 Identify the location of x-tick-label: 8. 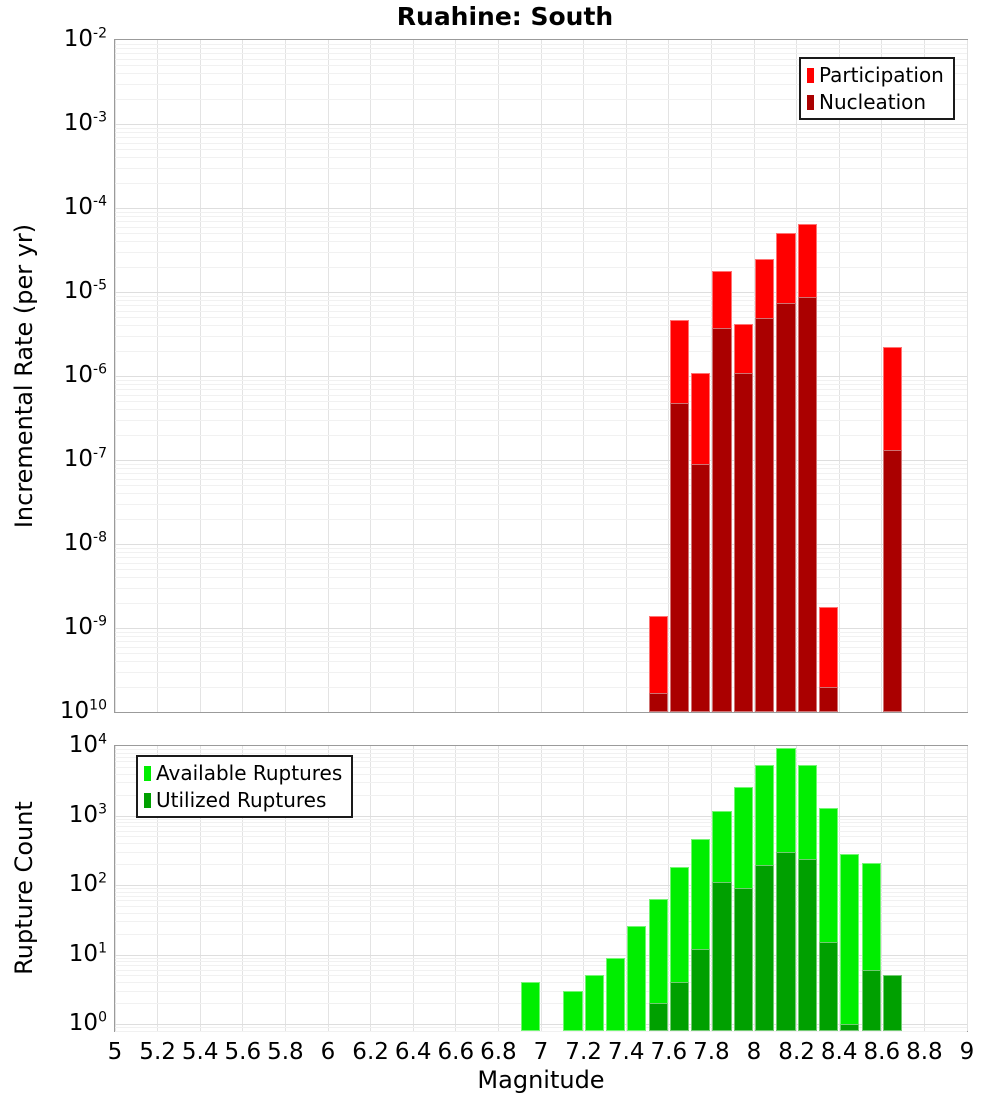
(754, 1052).